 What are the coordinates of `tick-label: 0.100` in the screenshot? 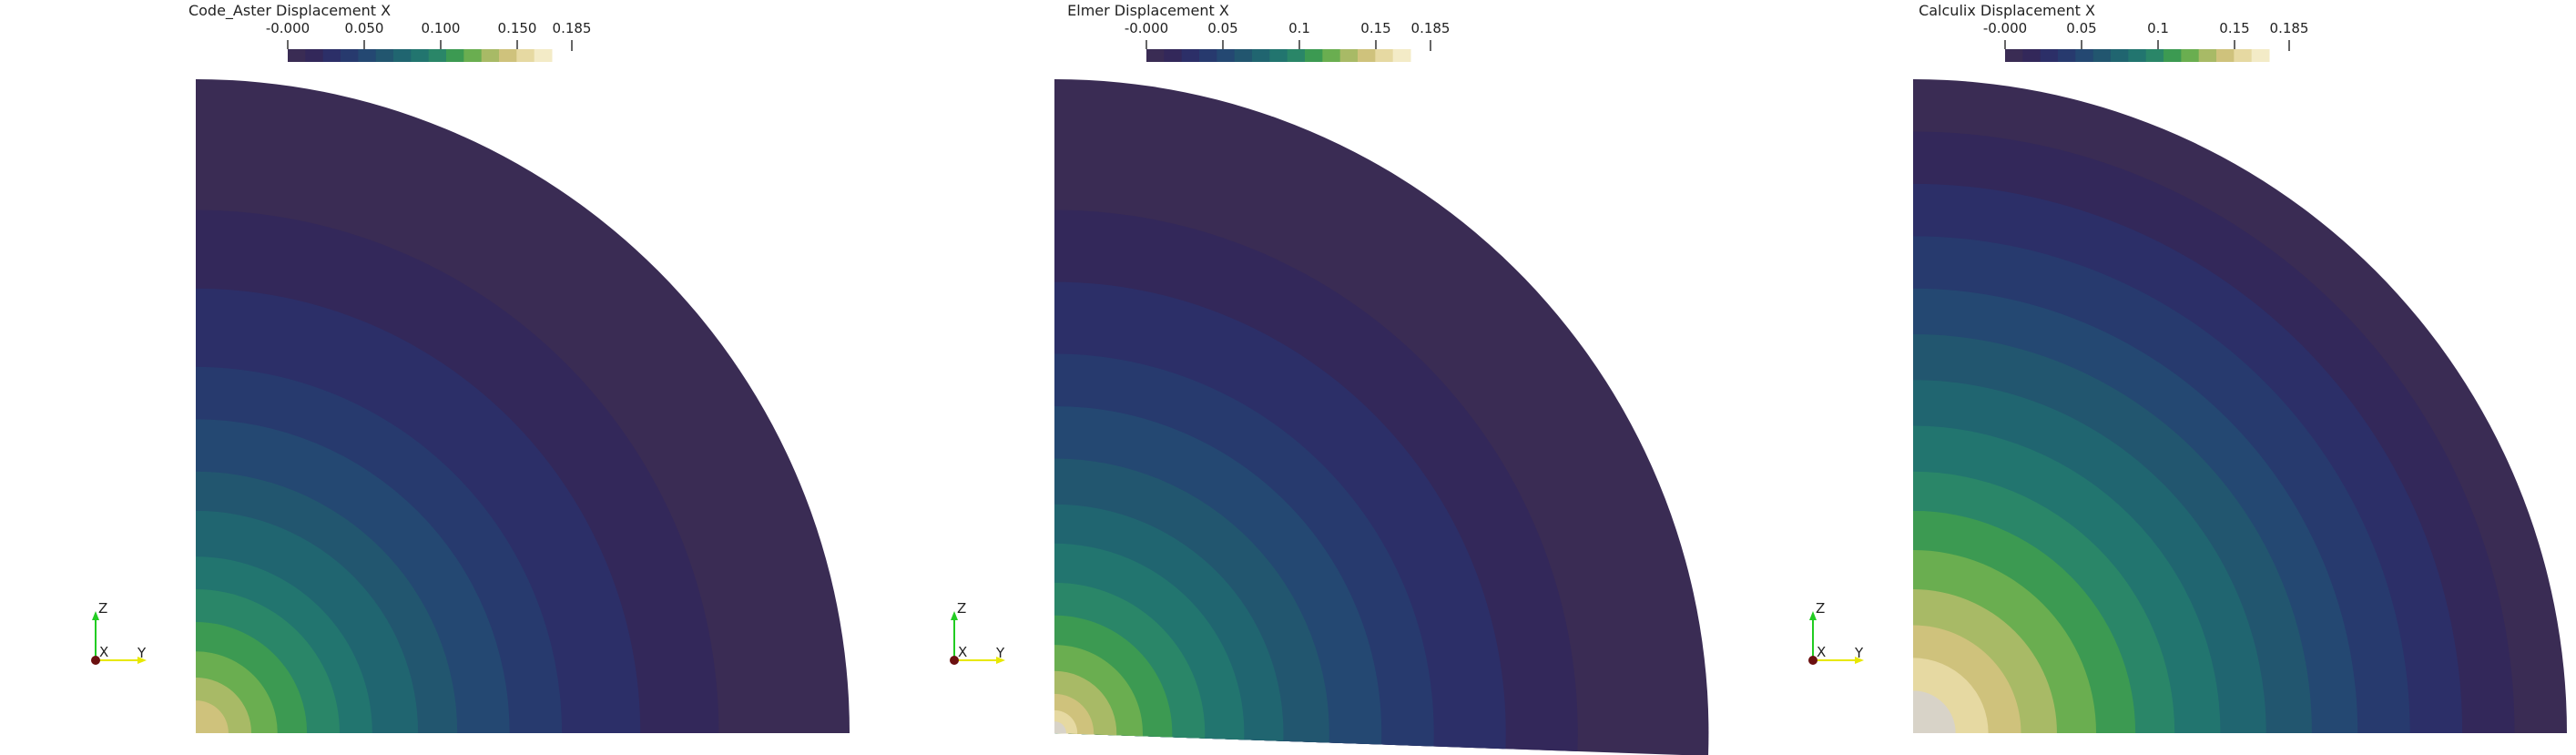 It's located at (441, 28).